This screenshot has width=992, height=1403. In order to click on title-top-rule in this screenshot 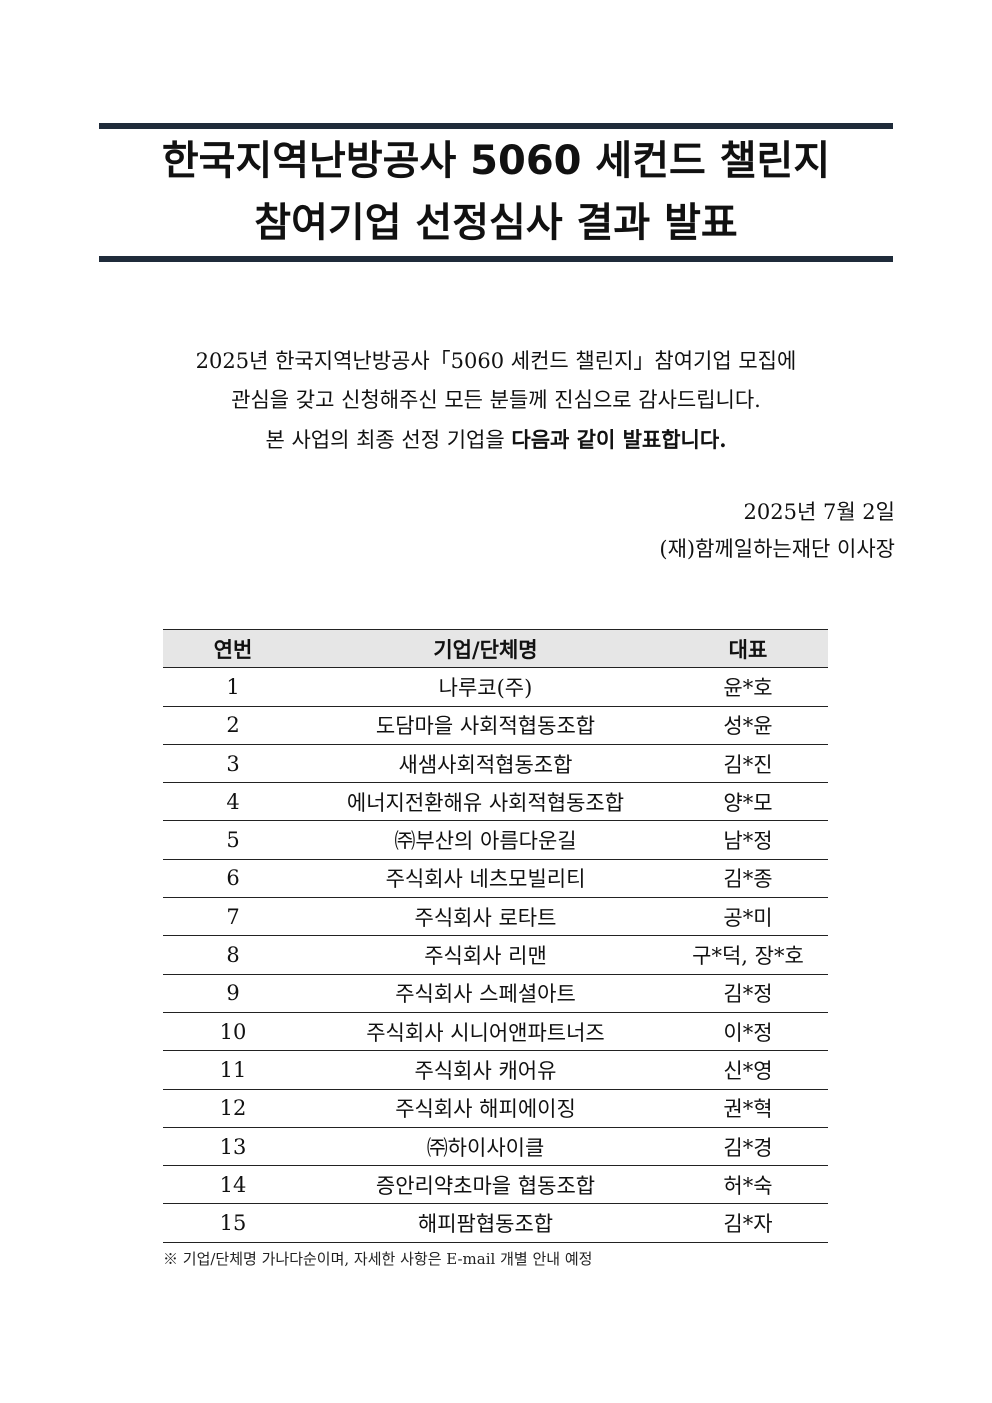, I will do `click(496, 126)`.